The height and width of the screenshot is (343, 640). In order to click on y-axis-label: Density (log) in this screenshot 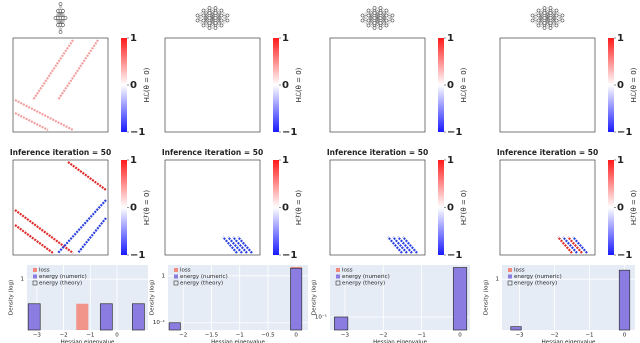, I will do `click(315, 297)`.